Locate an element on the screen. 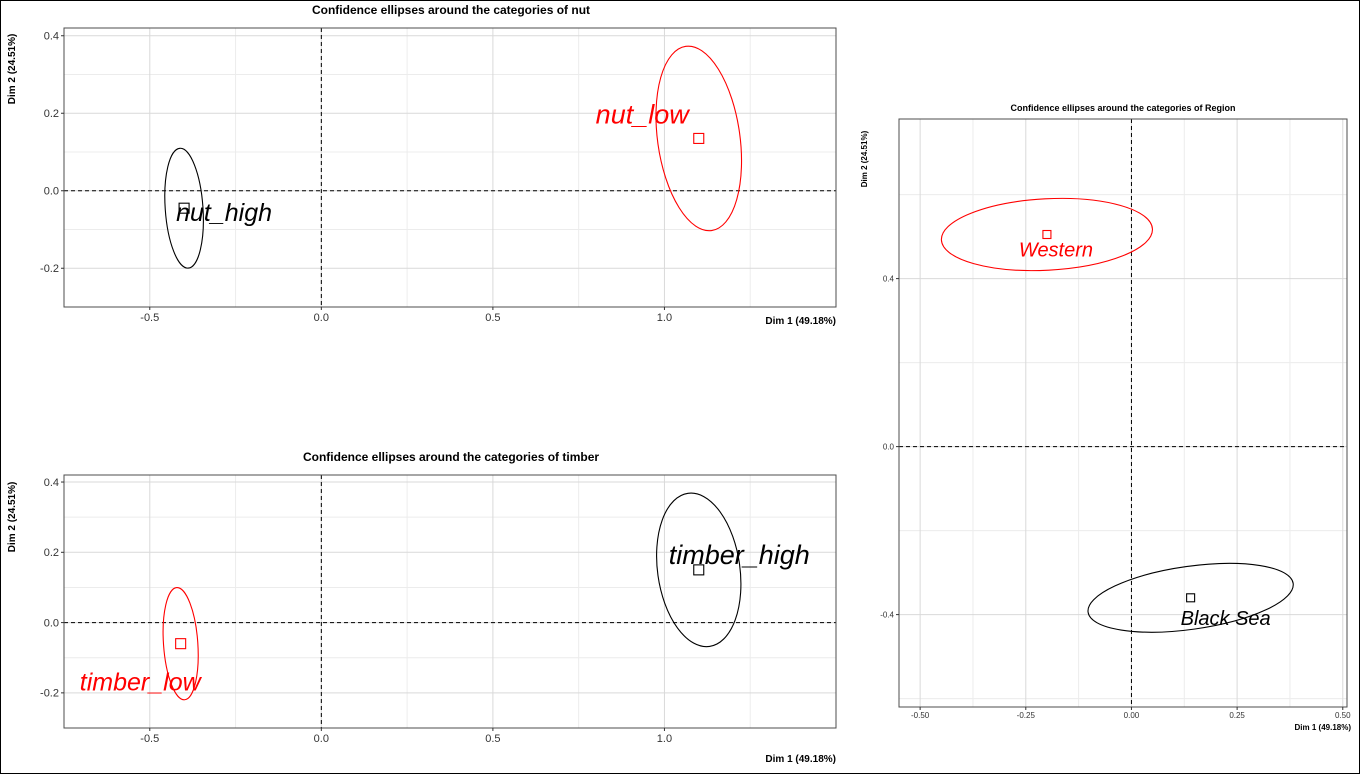 The height and width of the screenshot is (774, 1360). x-tick-label: 0.50 is located at coordinates (1343, 715).